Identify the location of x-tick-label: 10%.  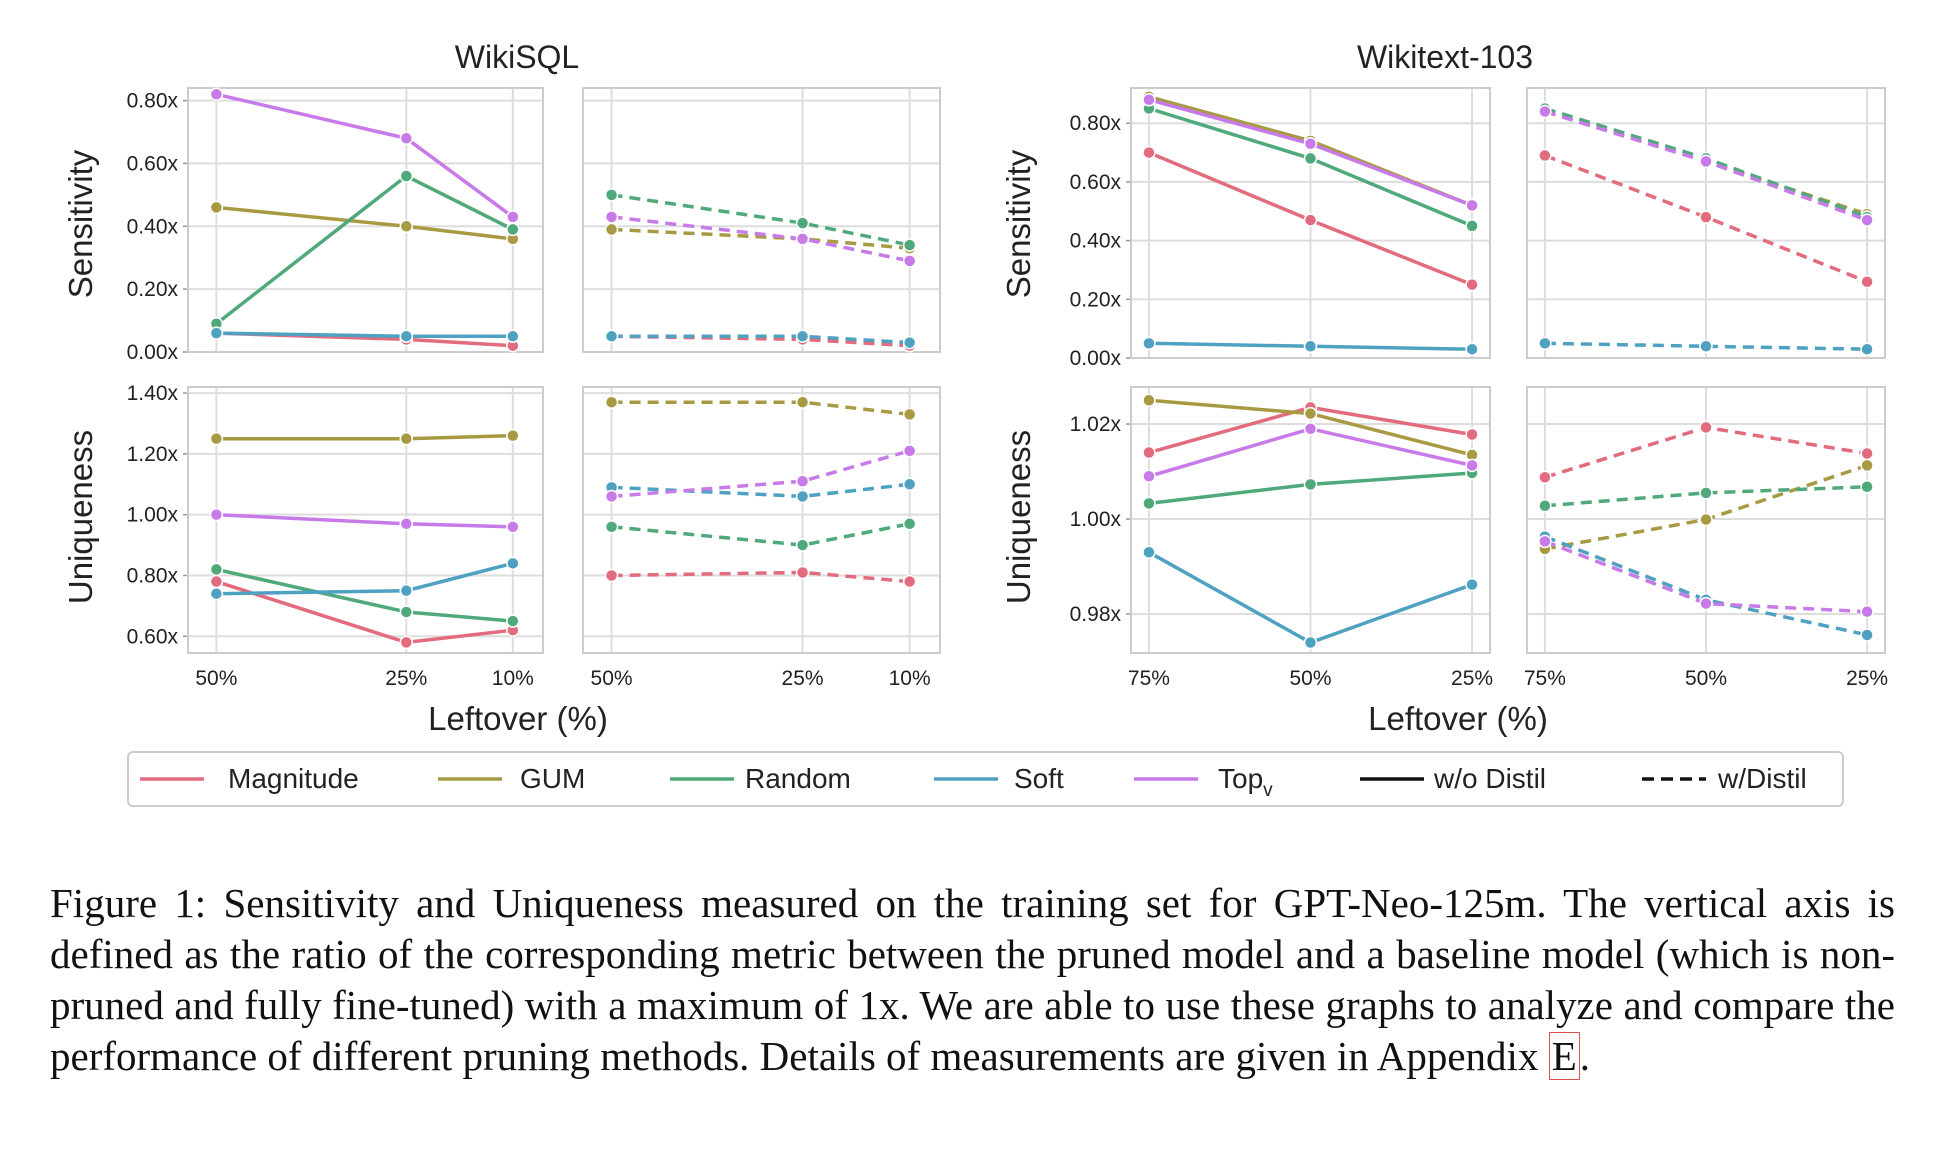
(910, 678).